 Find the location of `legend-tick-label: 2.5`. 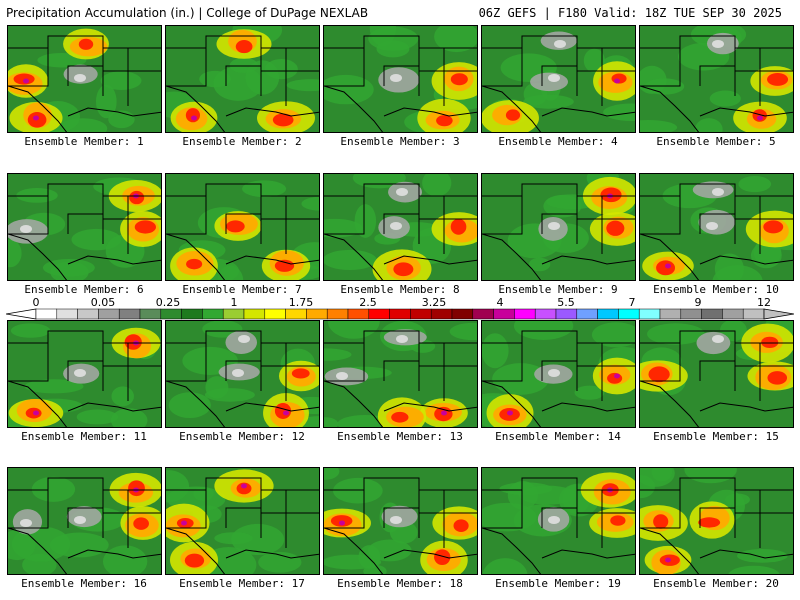

legend-tick-label: 2.5 is located at coordinates (368, 302).